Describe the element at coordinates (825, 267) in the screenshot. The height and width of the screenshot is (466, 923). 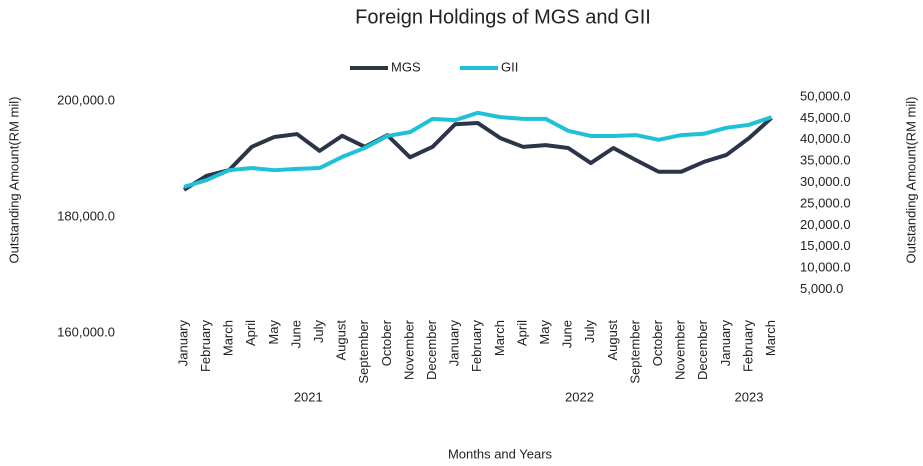
I see `y2-tick-label: 10,000.0` at that location.